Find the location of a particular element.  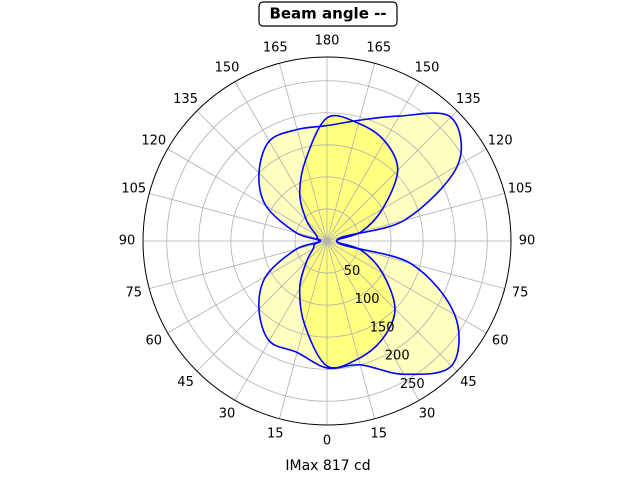

line is located at coordinates (348, 241).